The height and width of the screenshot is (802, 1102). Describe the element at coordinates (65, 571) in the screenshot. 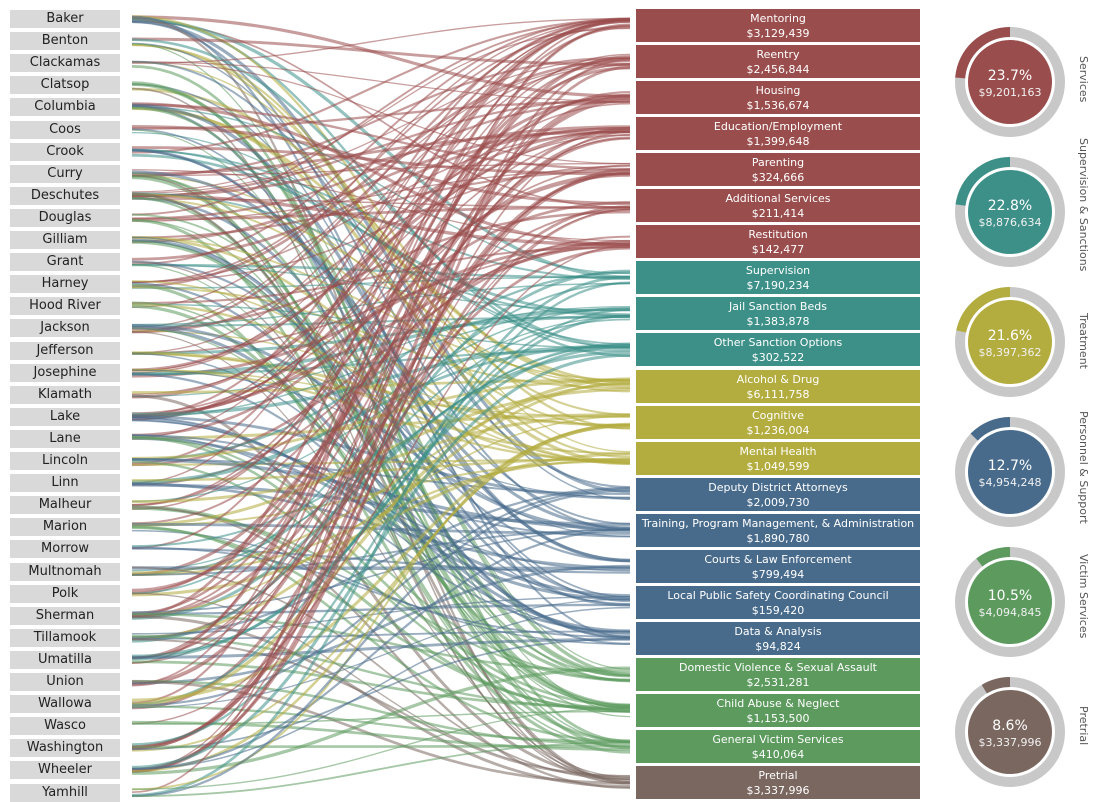

I see `county-label: Multnomah` at that location.